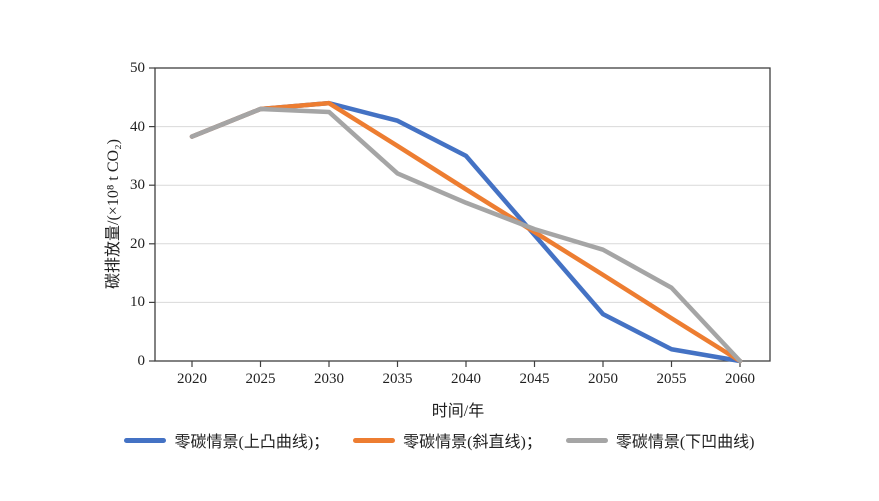  I want to click on x-tick-label: 2060, so click(740, 379).